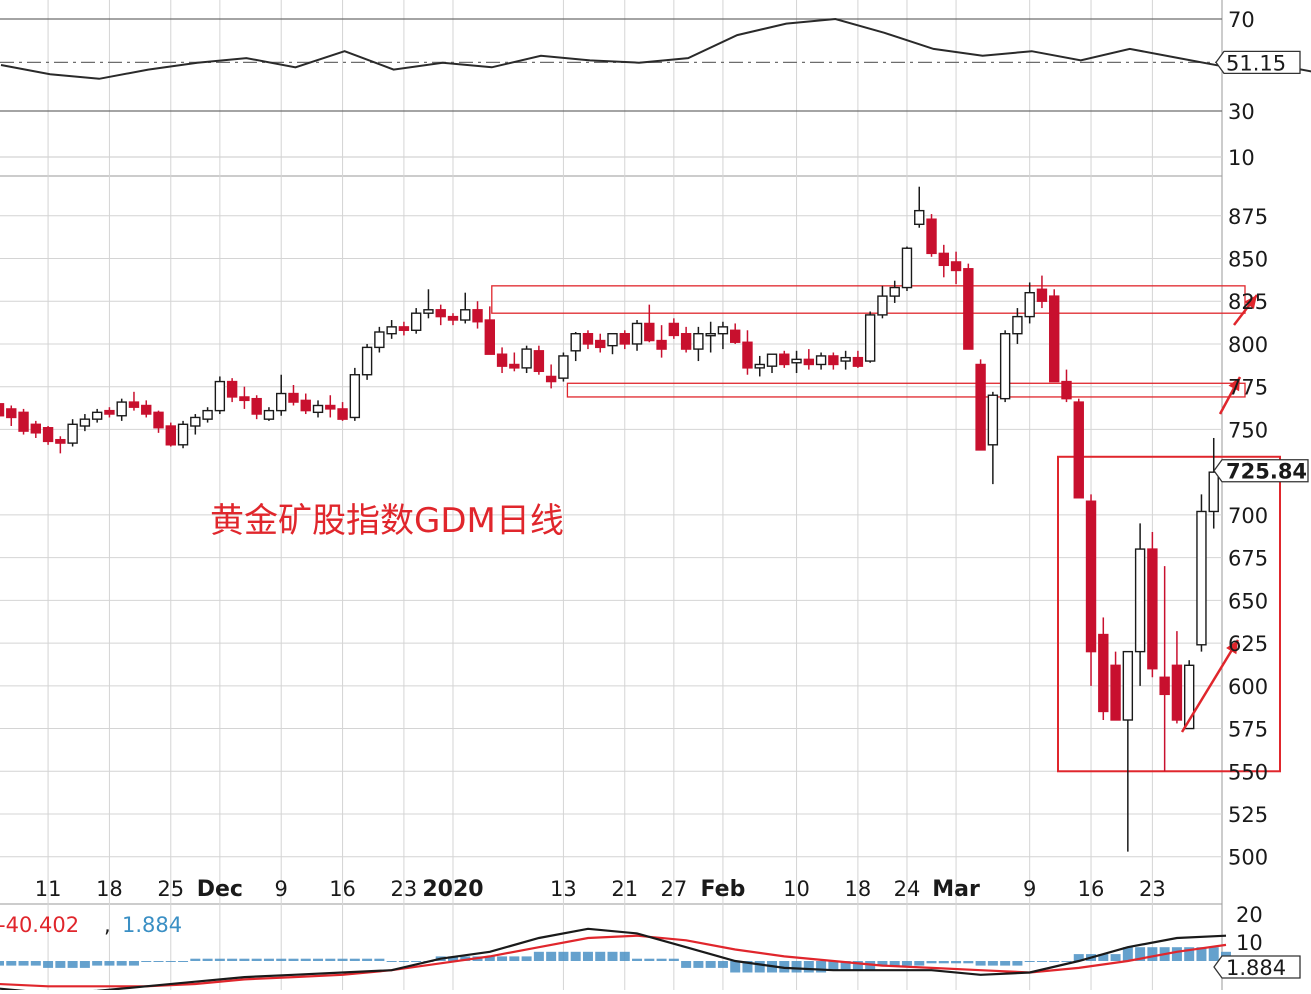 Image resolution: width=1311 pixels, height=994 pixels. Describe the element at coordinates (1266, 472) in the screenshot. I see `price-last-value-label: 725.84` at that location.